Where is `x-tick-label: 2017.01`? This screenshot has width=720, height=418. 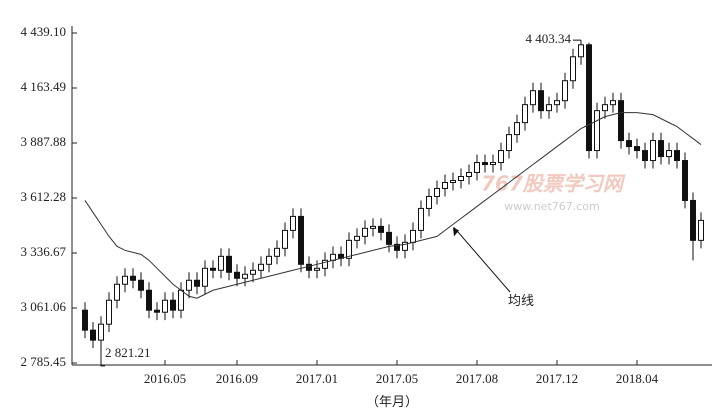 x-tick-label: 2017.01 is located at coordinates (317, 378).